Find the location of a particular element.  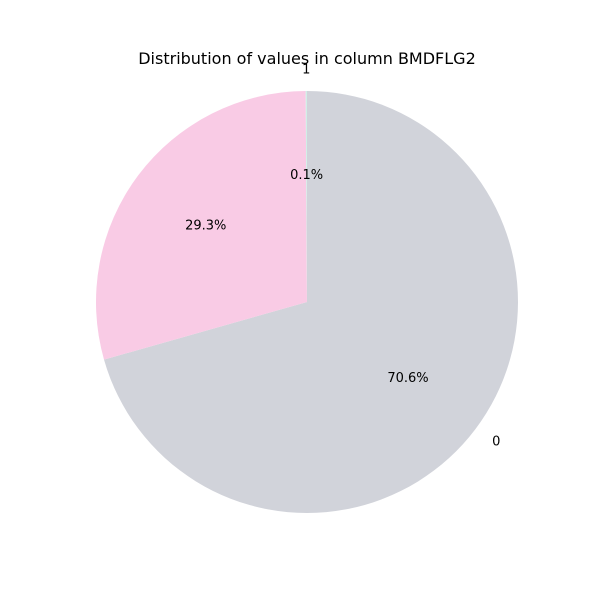

pie-percent-label-0: 70.6% is located at coordinates (407, 378).